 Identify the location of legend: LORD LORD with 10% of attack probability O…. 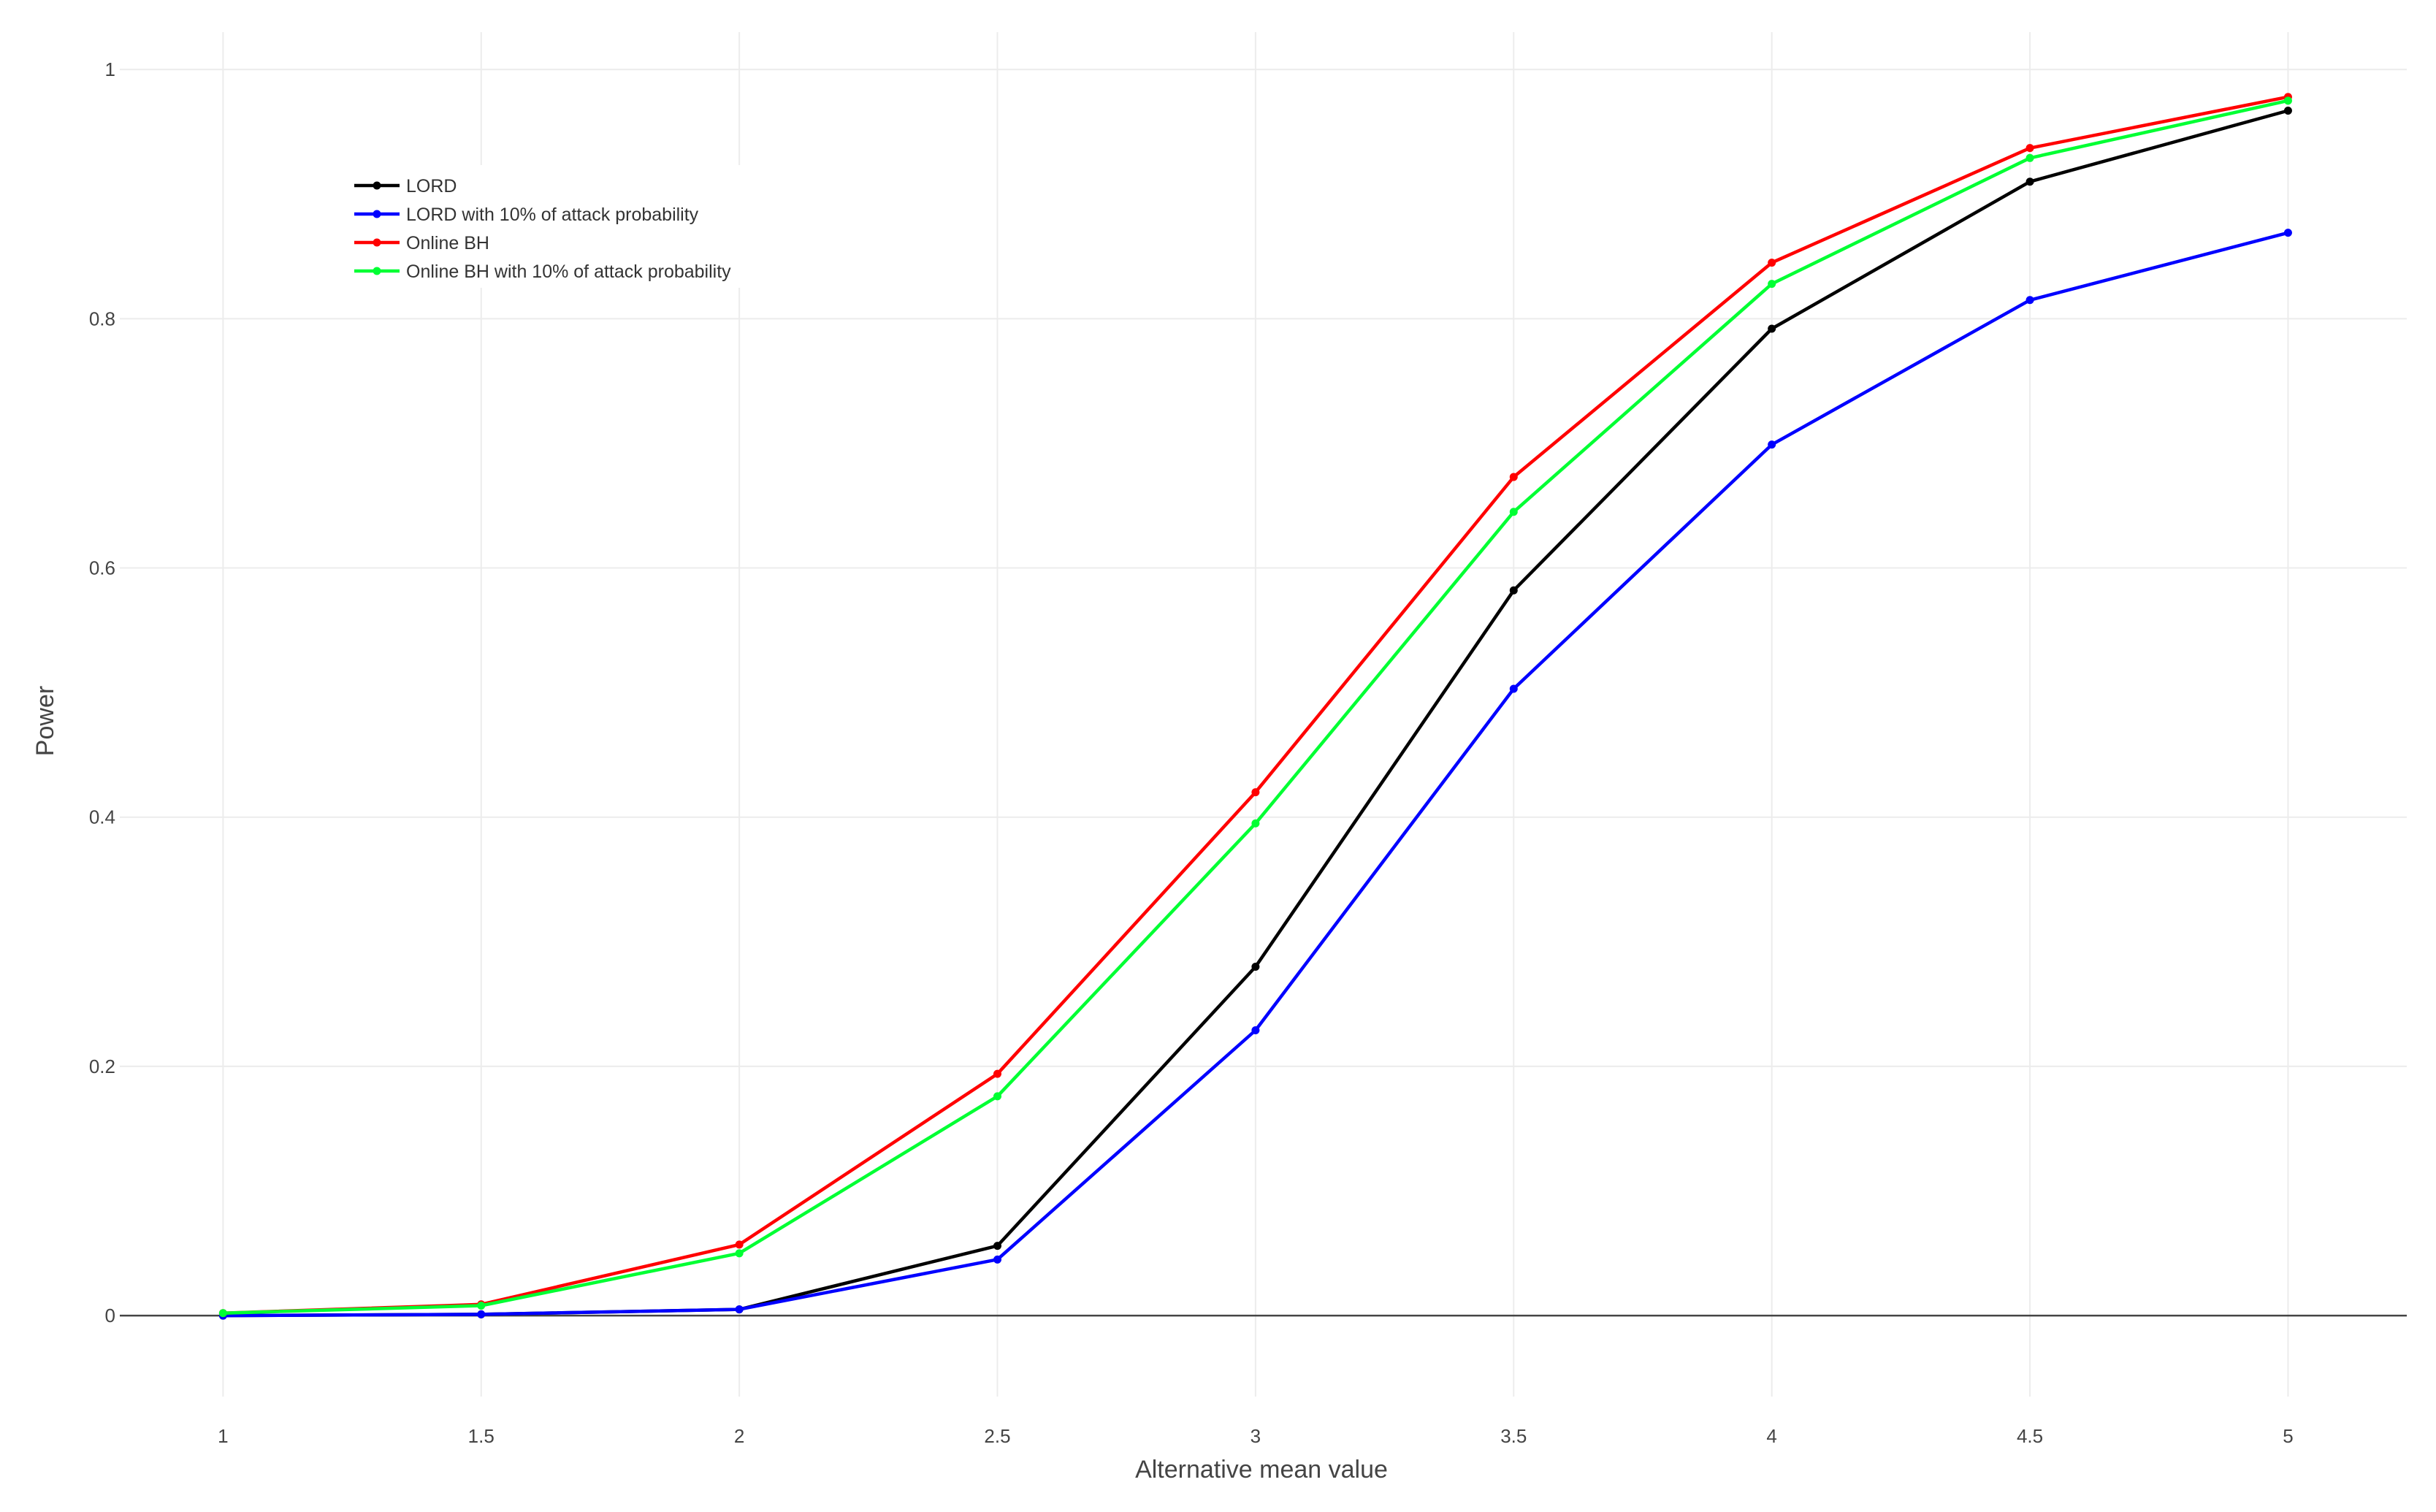
(569, 226).